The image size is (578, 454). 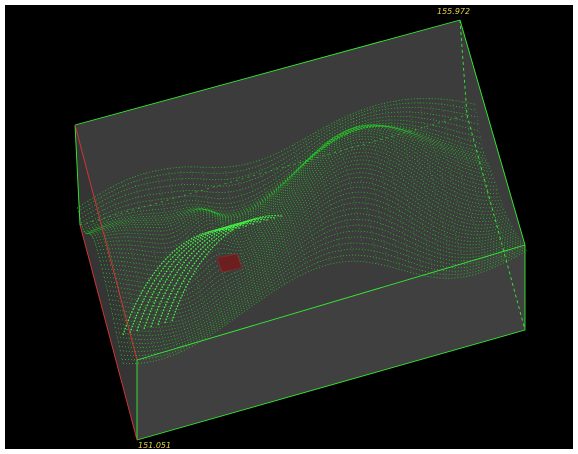 I want to click on box-edge-hidden-top, so click(x=463, y=67).